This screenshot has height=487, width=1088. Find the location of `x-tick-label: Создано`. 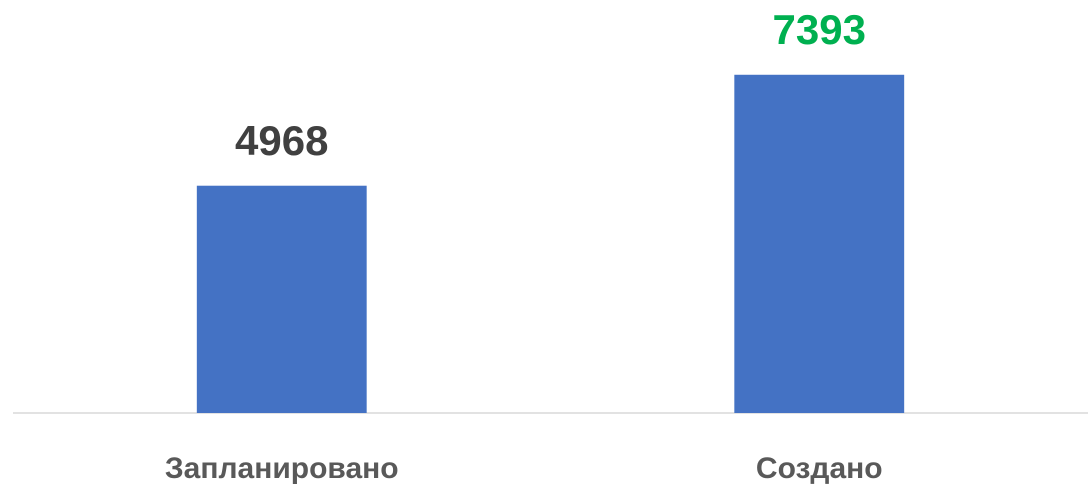

x-tick-label: Создано is located at coordinates (819, 468).